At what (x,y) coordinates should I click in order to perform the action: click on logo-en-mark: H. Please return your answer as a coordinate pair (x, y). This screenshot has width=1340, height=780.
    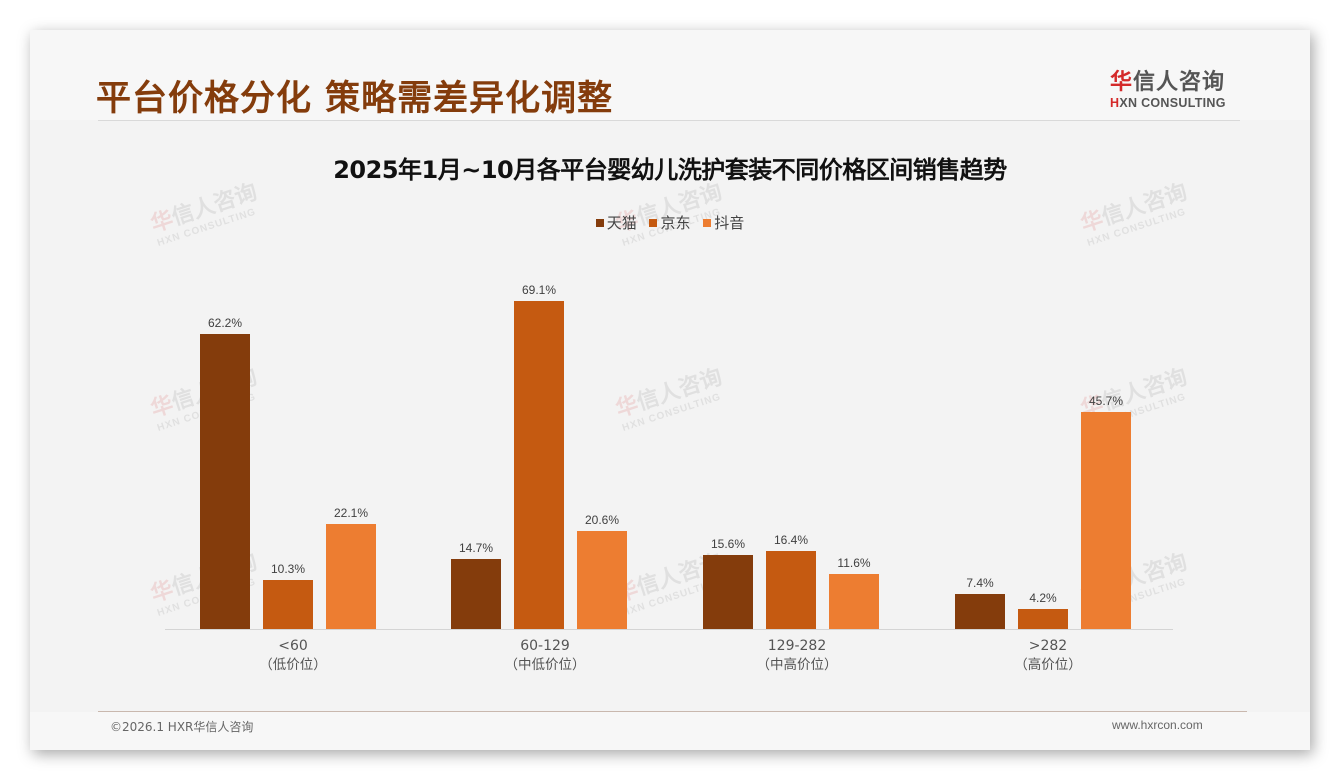
    Looking at the image, I should click on (1115, 103).